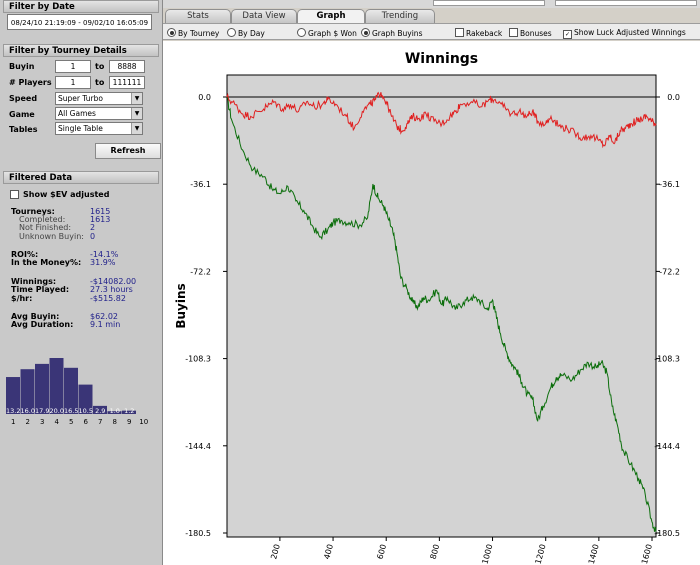 The height and width of the screenshot is (565, 700). Describe the element at coordinates (13, 411) in the screenshot. I see `histogram-bar-label: 13.2` at that location.